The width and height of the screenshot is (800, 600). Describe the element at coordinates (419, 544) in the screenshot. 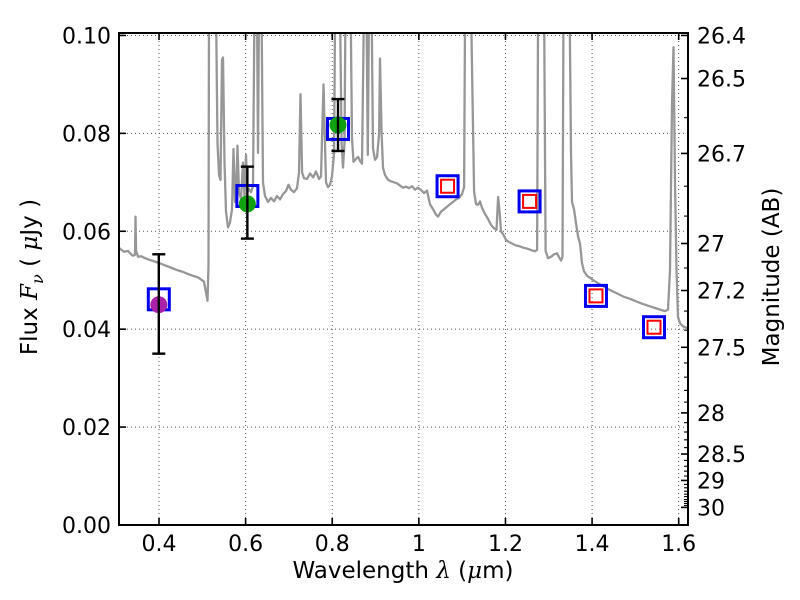

I see `x-tick-label: 1` at that location.